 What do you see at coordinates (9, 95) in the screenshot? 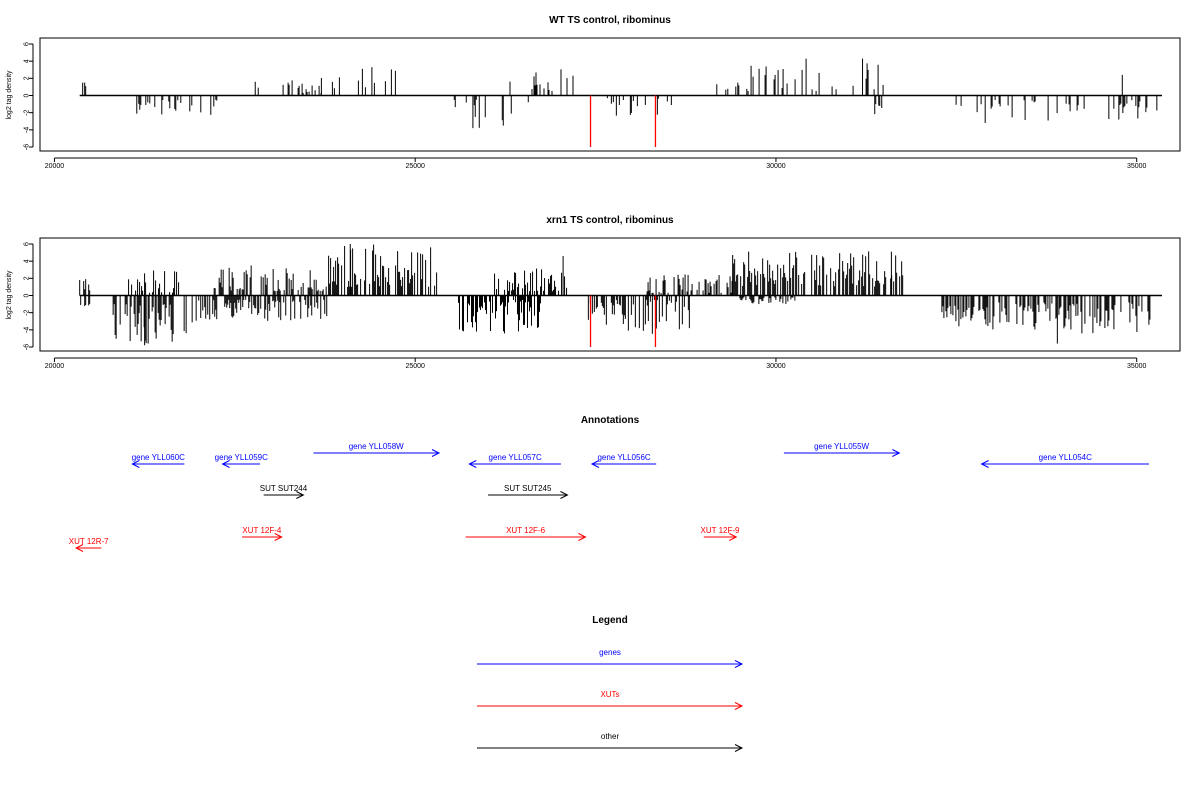
I see `wt-track-ylabel: log2 tag density` at bounding box center [9, 95].